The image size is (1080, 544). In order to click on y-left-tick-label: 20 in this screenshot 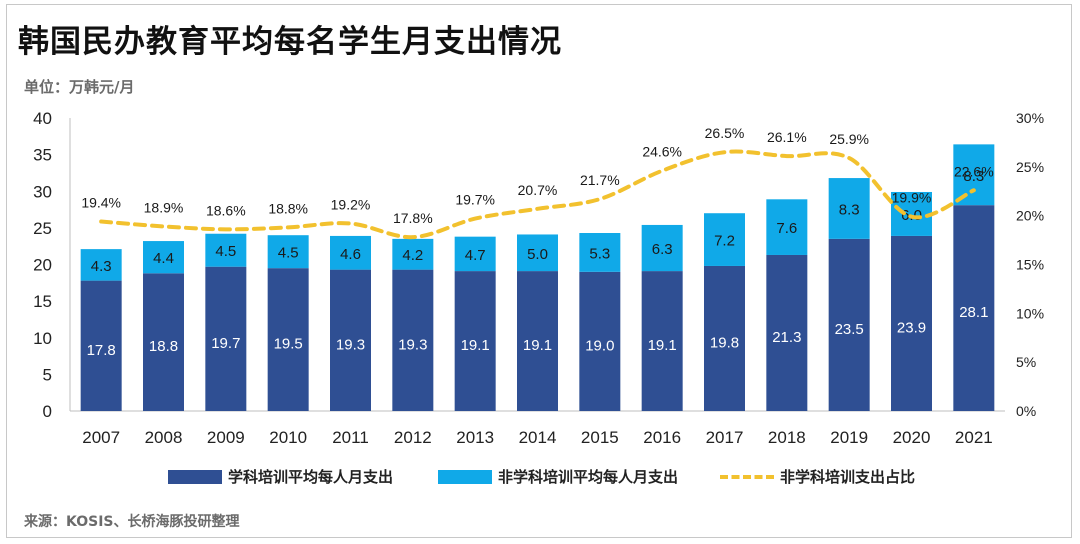, I will do `click(42, 265)`.